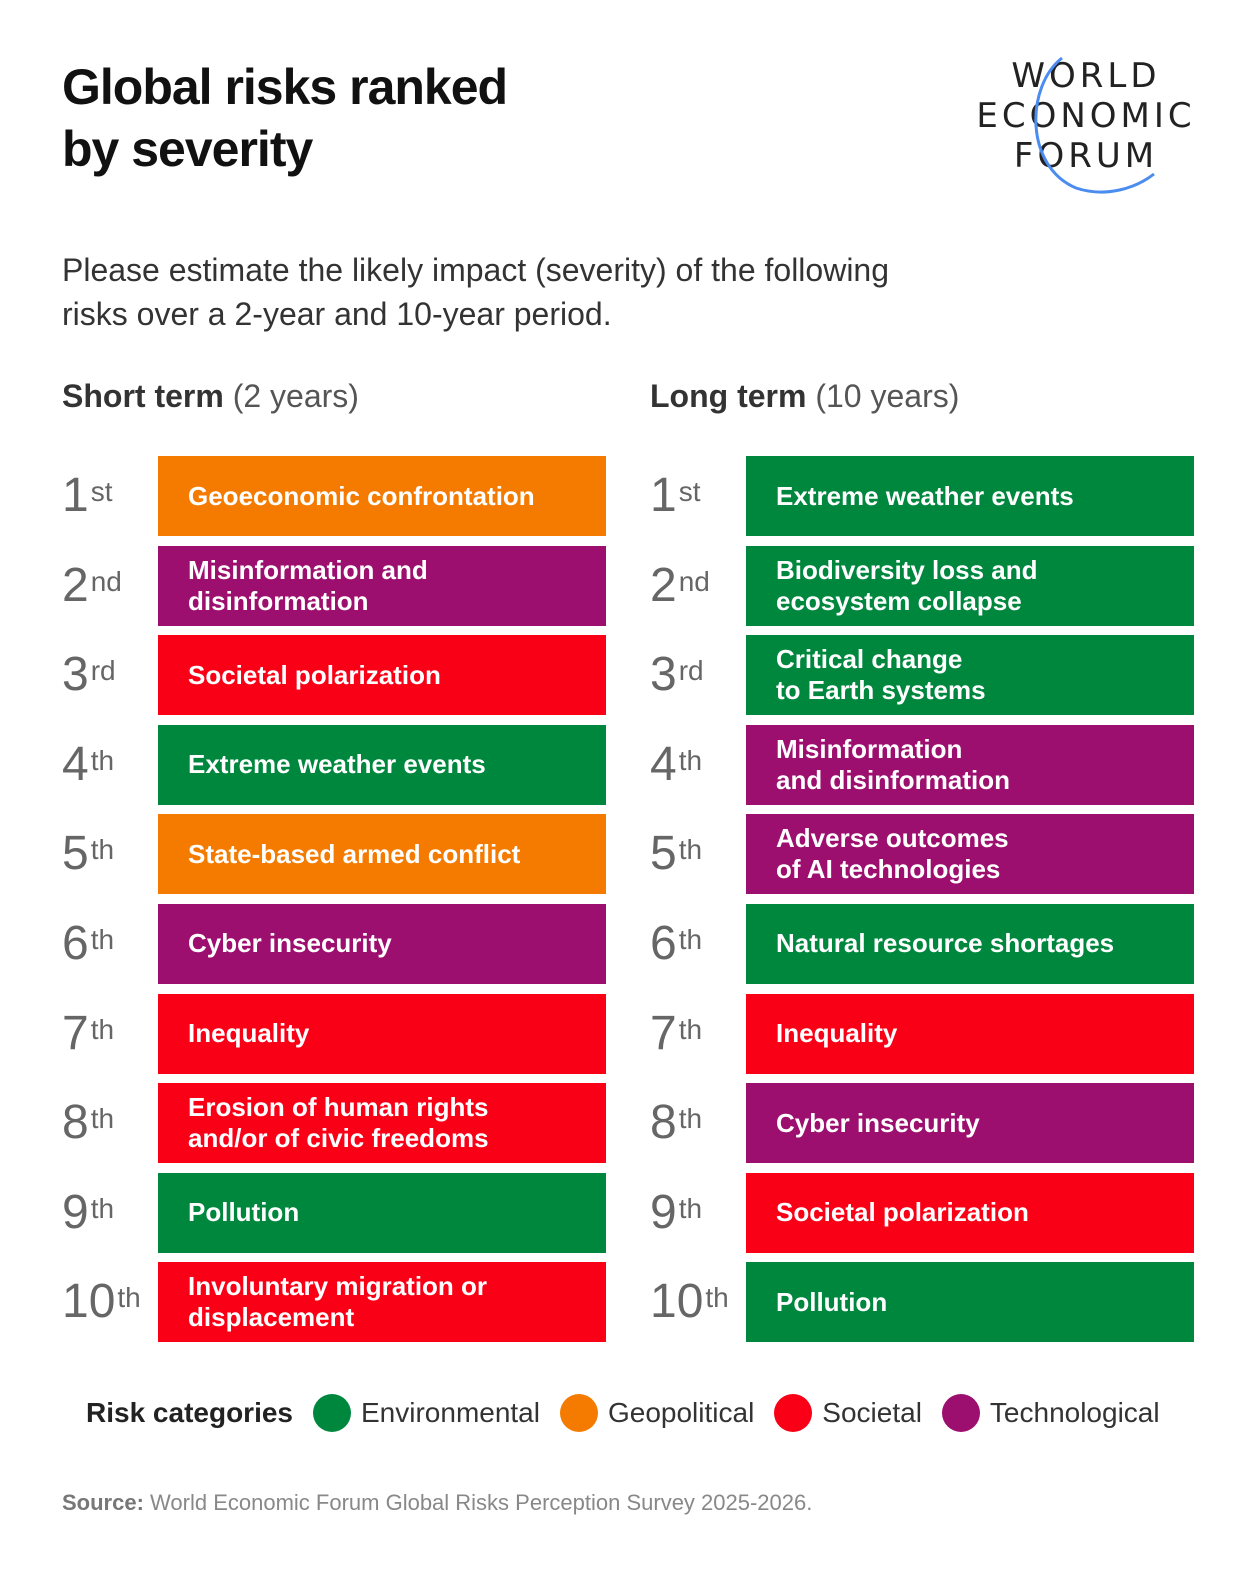 This screenshot has width=1257, height=1572. What do you see at coordinates (295, 396) in the screenshot?
I see `short-term-period: (2 years)` at bounding box center [295, 396].